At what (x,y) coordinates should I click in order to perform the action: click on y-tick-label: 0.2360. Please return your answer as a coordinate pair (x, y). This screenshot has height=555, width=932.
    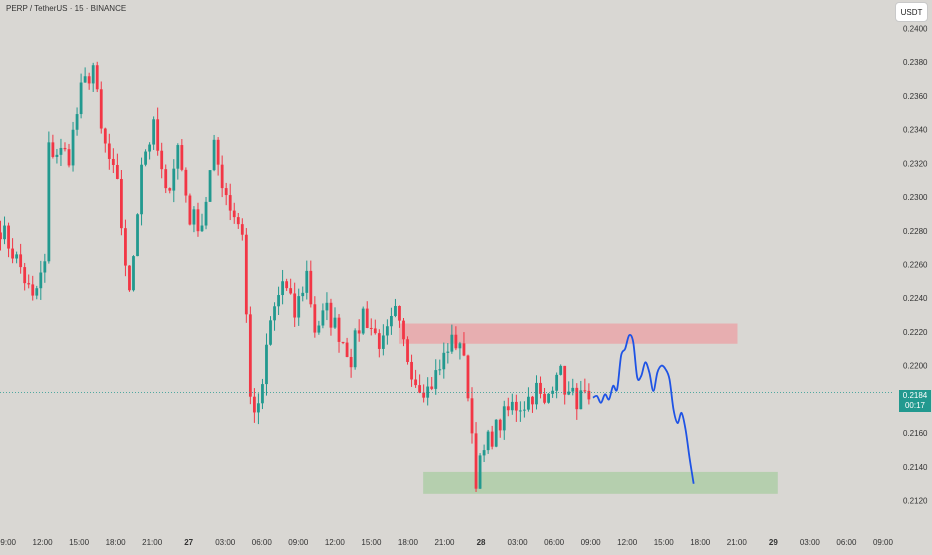
    Looking at the image, I should click on (915, 96).